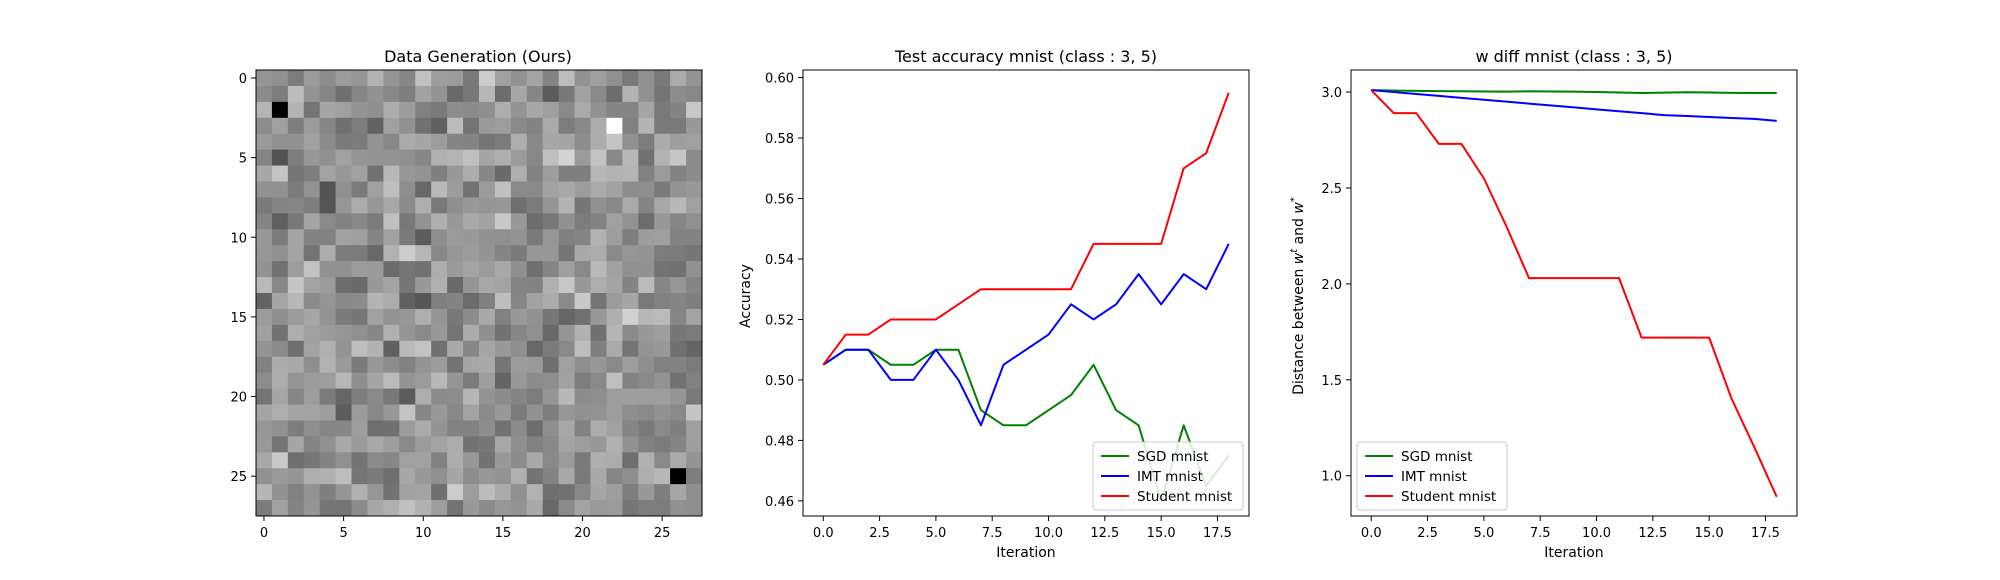  Describe the element at coordinates (779, 320) in the screenshot. I see `y-tick-label: 0.52` at that location.